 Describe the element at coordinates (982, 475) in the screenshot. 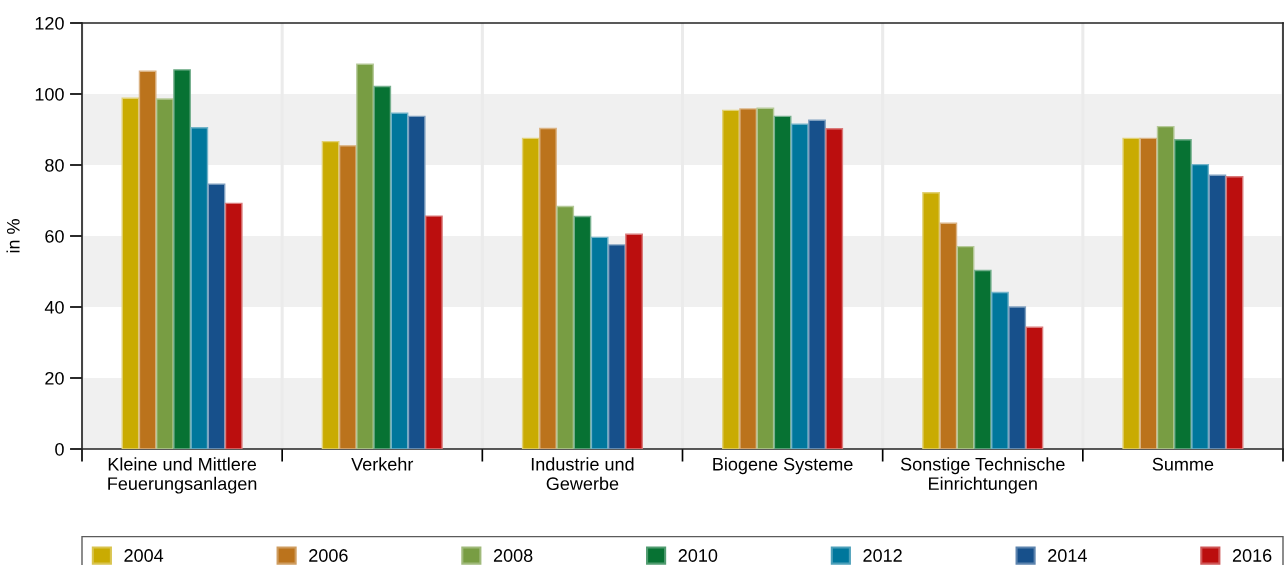

I see `x-tick-label: Sonstige Technische Einrichtungen` at that location.